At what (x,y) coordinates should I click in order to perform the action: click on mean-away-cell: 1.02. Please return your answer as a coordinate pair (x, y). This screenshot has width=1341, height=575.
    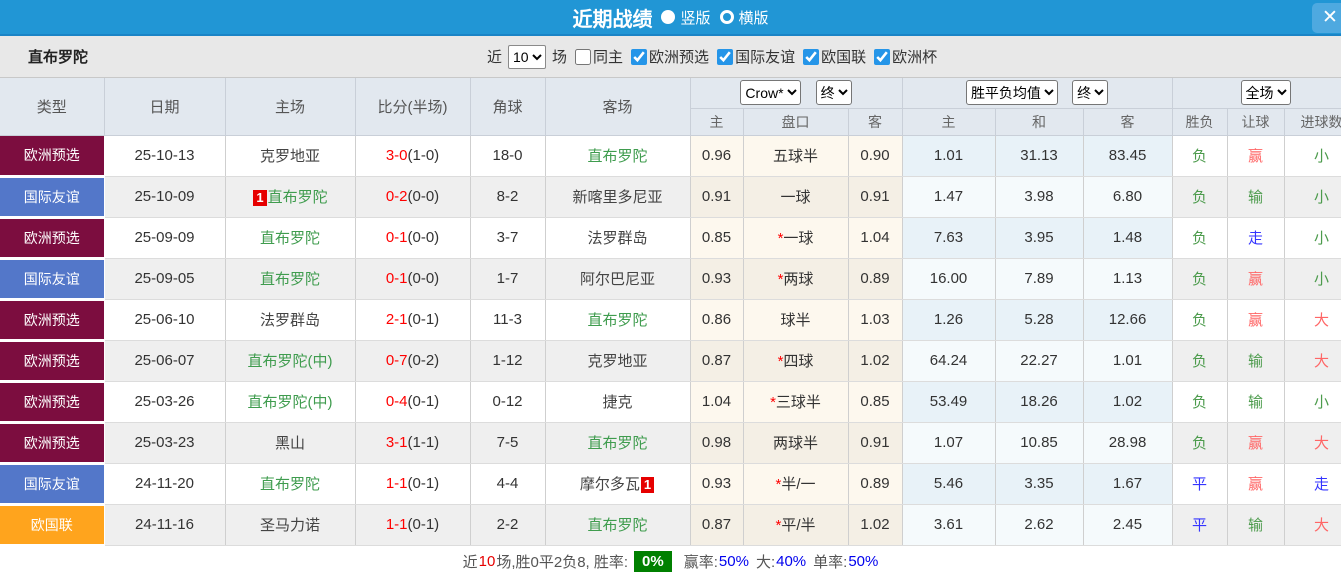
    Looking at the image, I should click on (1128, 402).